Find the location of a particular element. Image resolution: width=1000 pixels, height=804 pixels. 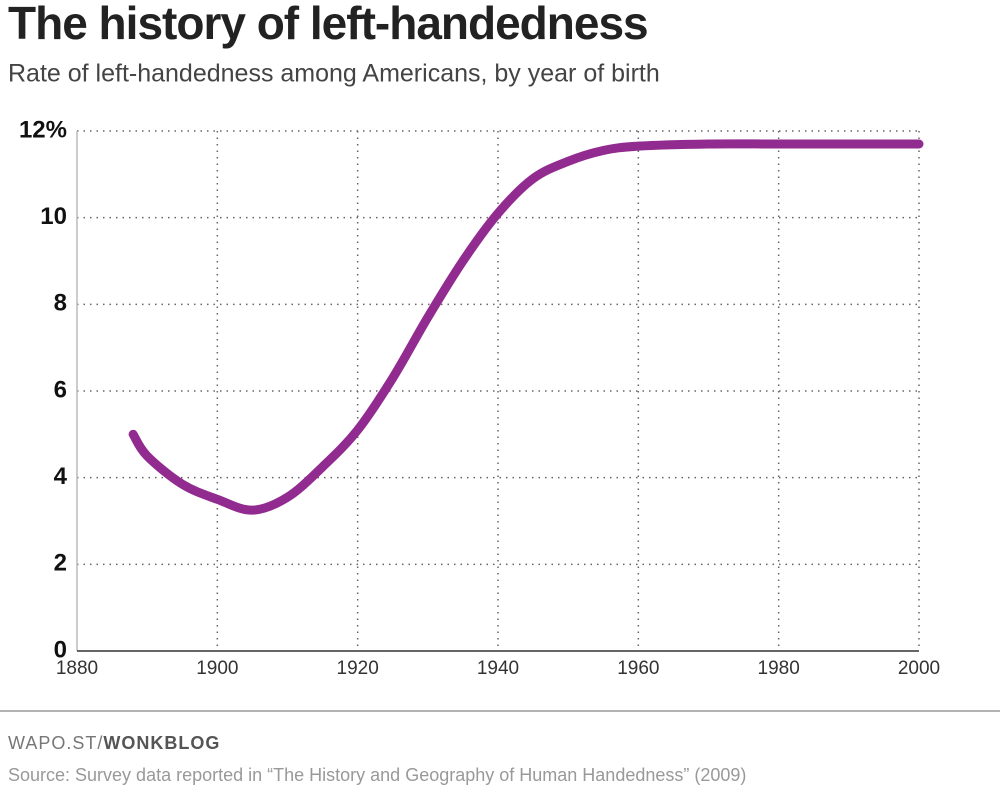

x-tick-label: 1940 is located at coordinates (498, 668).